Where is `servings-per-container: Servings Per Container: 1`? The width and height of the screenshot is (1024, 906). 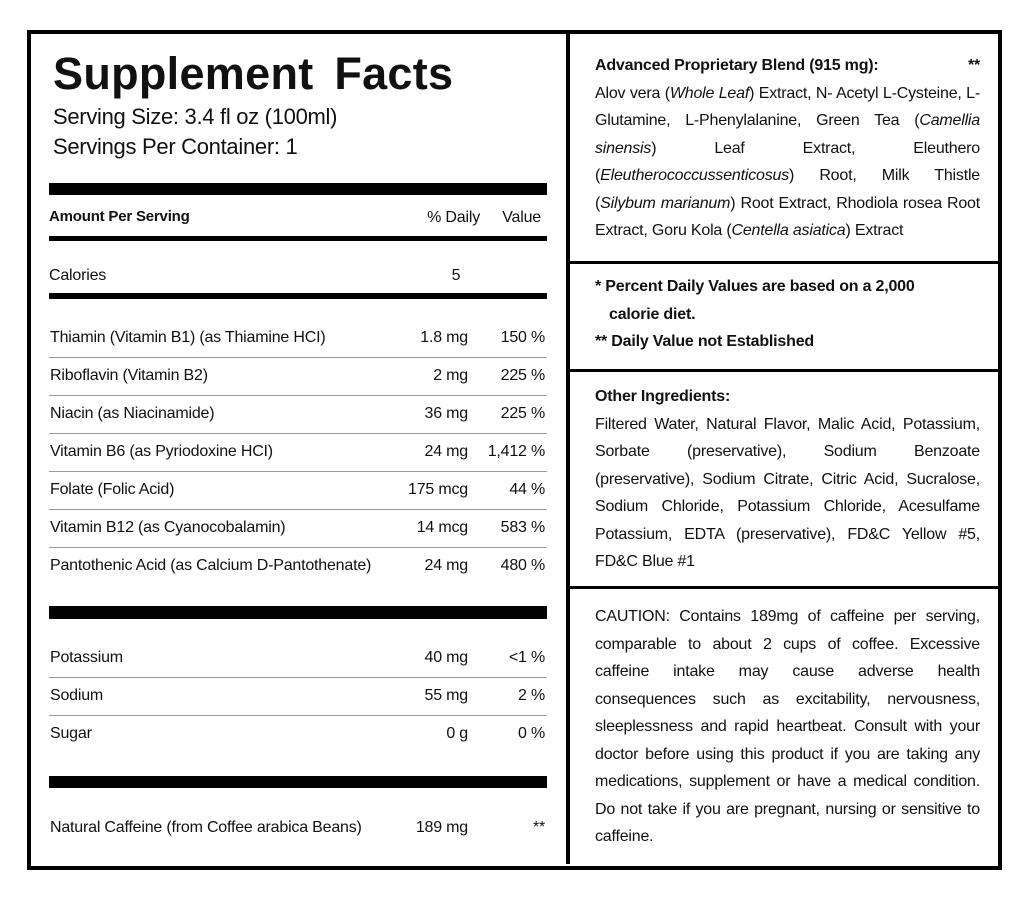 servings-per-container: Servings Per Container: 1 is located at coordinates (175, 146).